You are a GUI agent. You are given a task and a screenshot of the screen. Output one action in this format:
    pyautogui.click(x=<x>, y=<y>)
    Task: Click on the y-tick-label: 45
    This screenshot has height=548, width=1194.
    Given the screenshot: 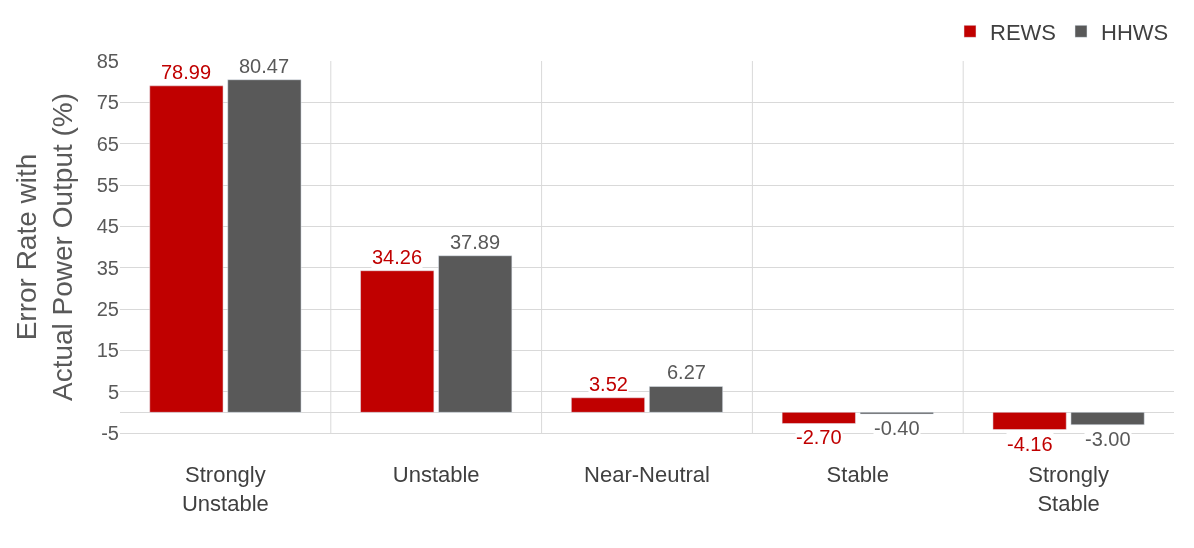 What is the action you would take?
    pyautogui.click(x=107, y=226)
    